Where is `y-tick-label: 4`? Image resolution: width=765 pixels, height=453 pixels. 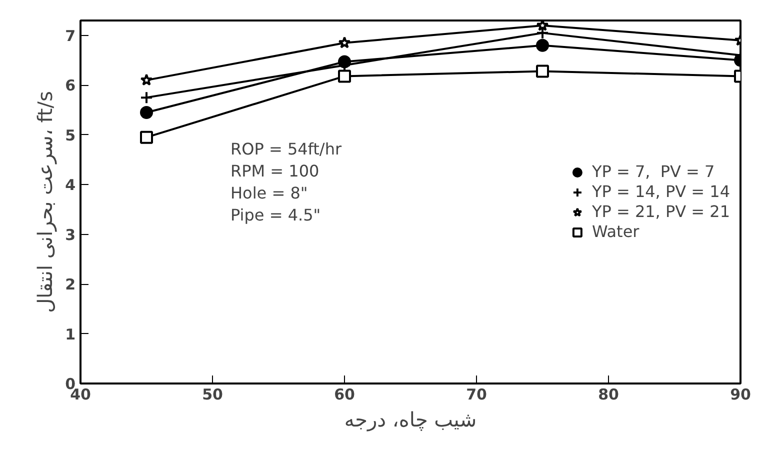 y-tick-label: 4 is located at coordinates (70, 185).